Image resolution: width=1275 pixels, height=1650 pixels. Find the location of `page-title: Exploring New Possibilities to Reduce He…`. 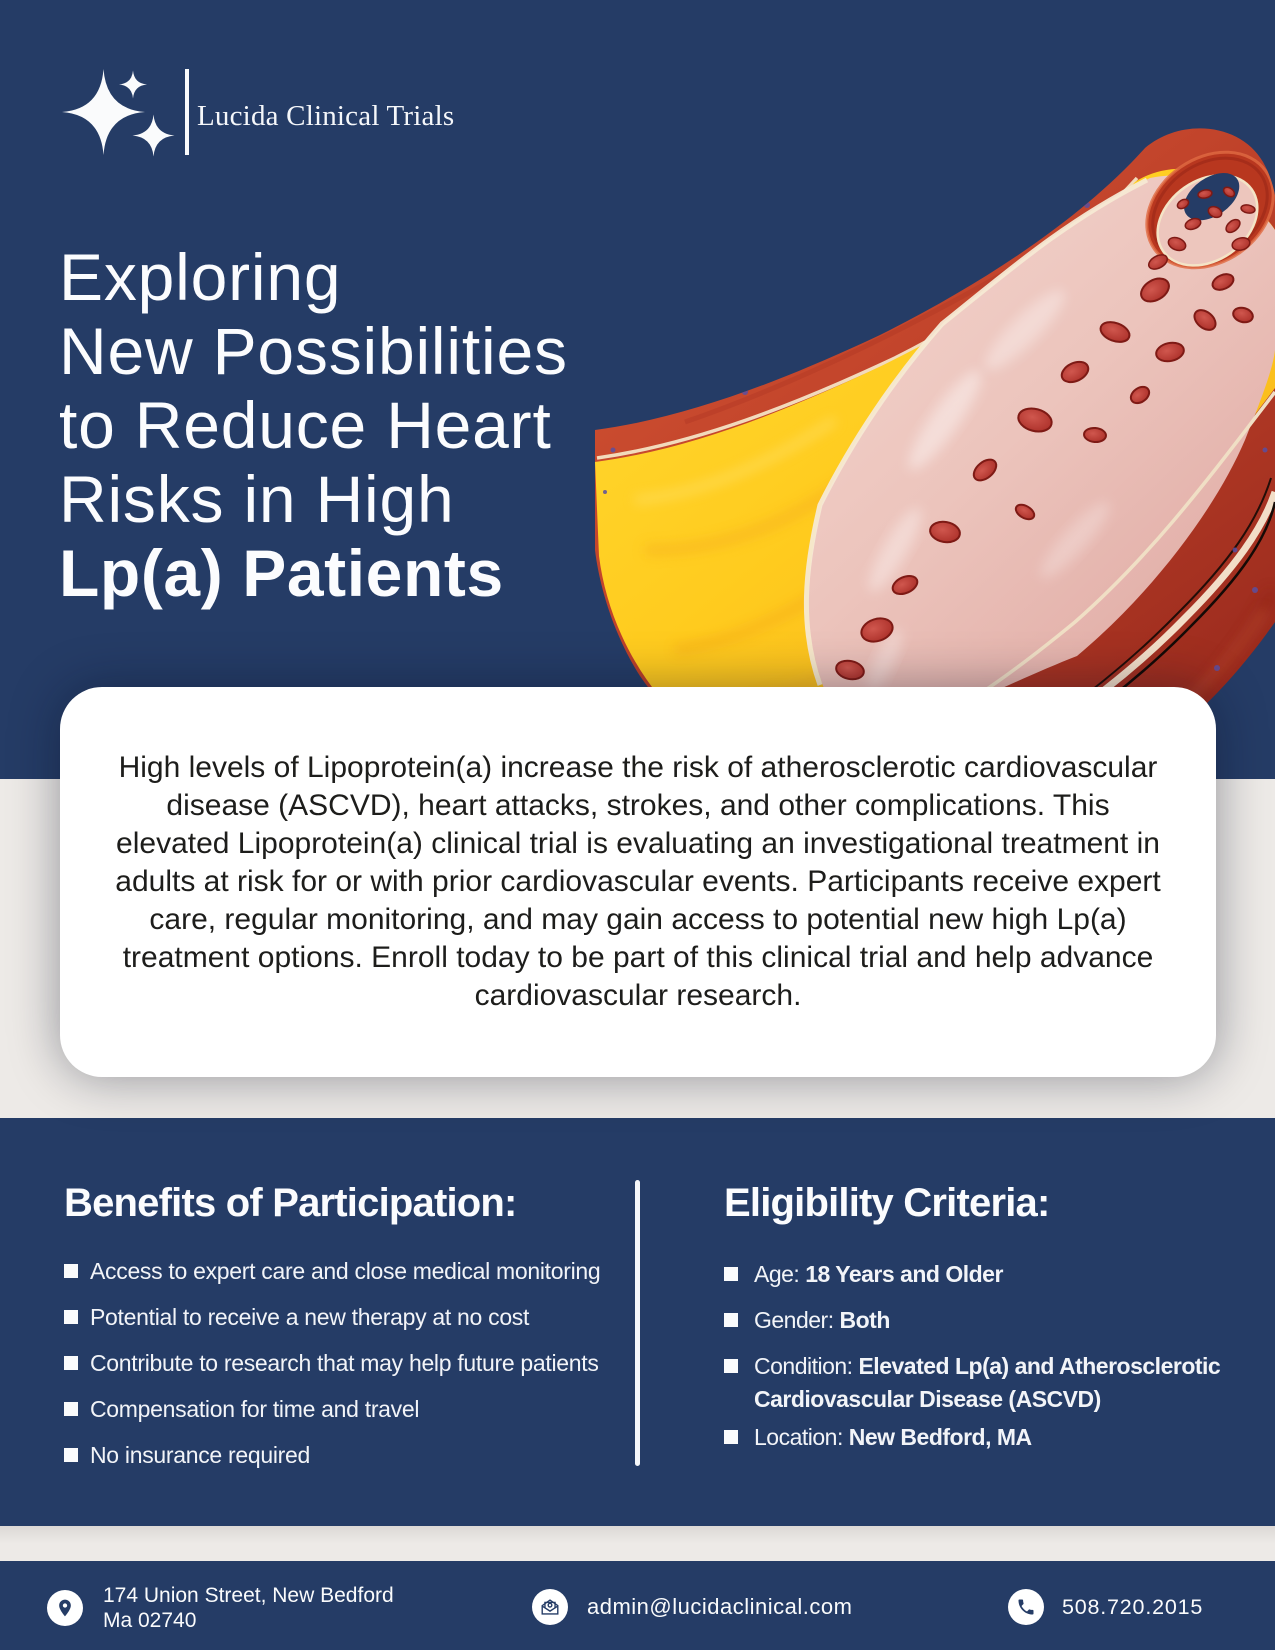

page-title: Exploring New Possibilities to Reduce He… is located at coordinates (313, 425).